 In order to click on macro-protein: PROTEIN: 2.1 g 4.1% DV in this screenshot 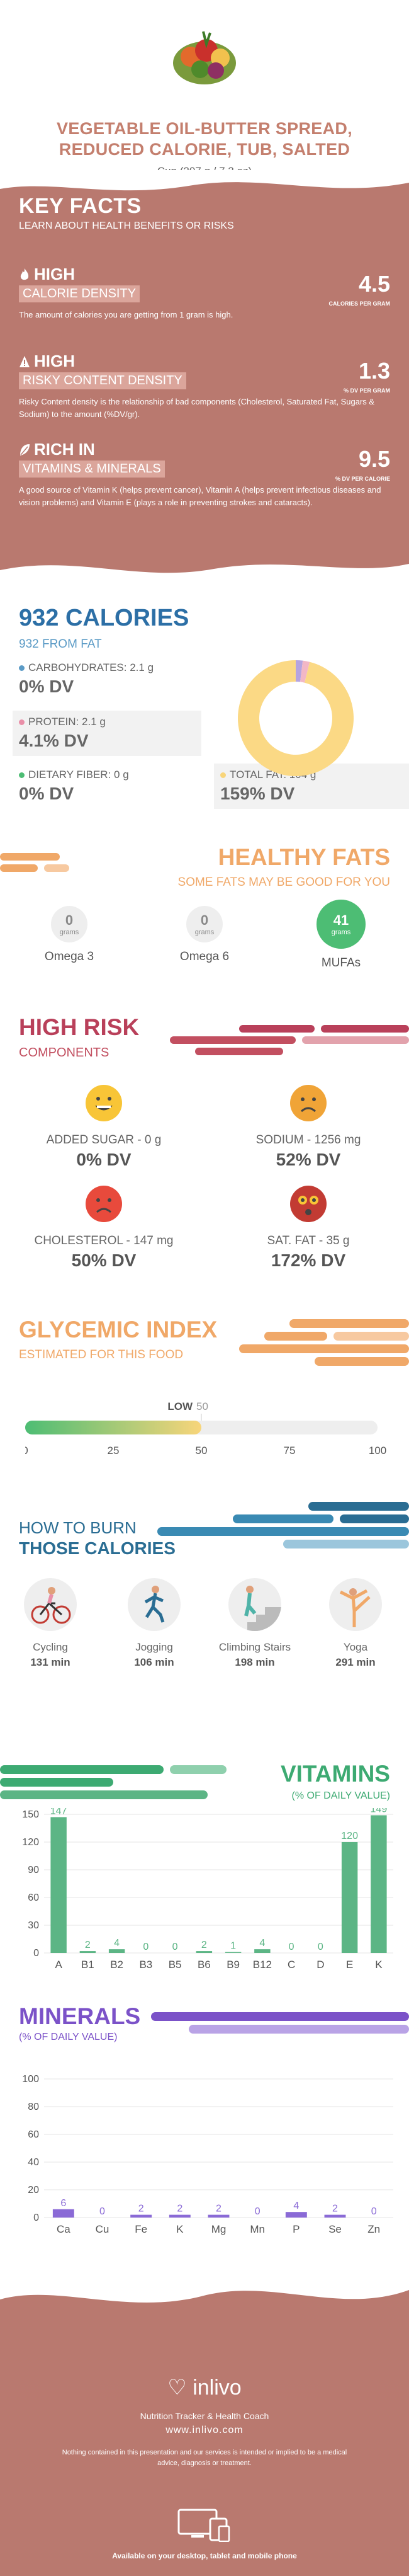, I will do `click(107, 734)`.